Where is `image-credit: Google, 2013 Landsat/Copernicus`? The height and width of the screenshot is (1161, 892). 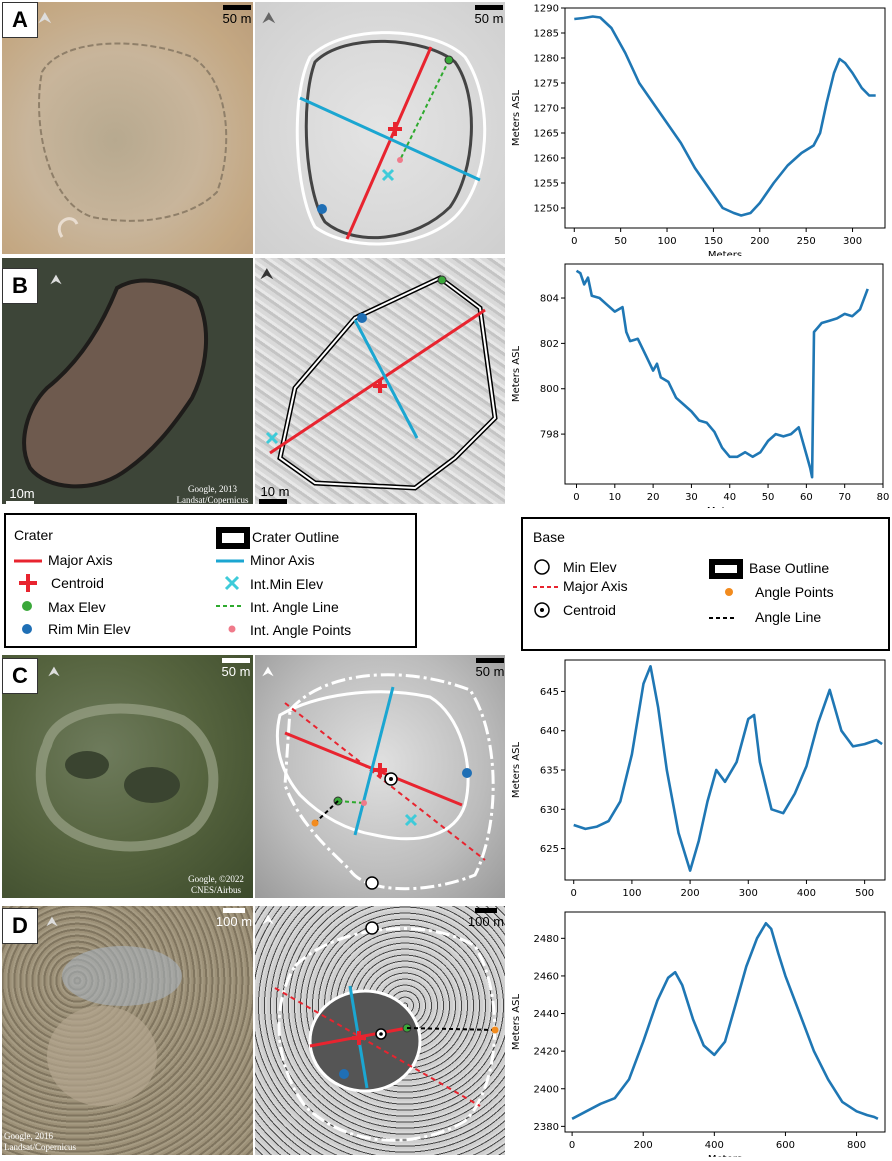 image-credit: Google, 2013 Landsat/Copernicus is located at coordinates (212, 494).